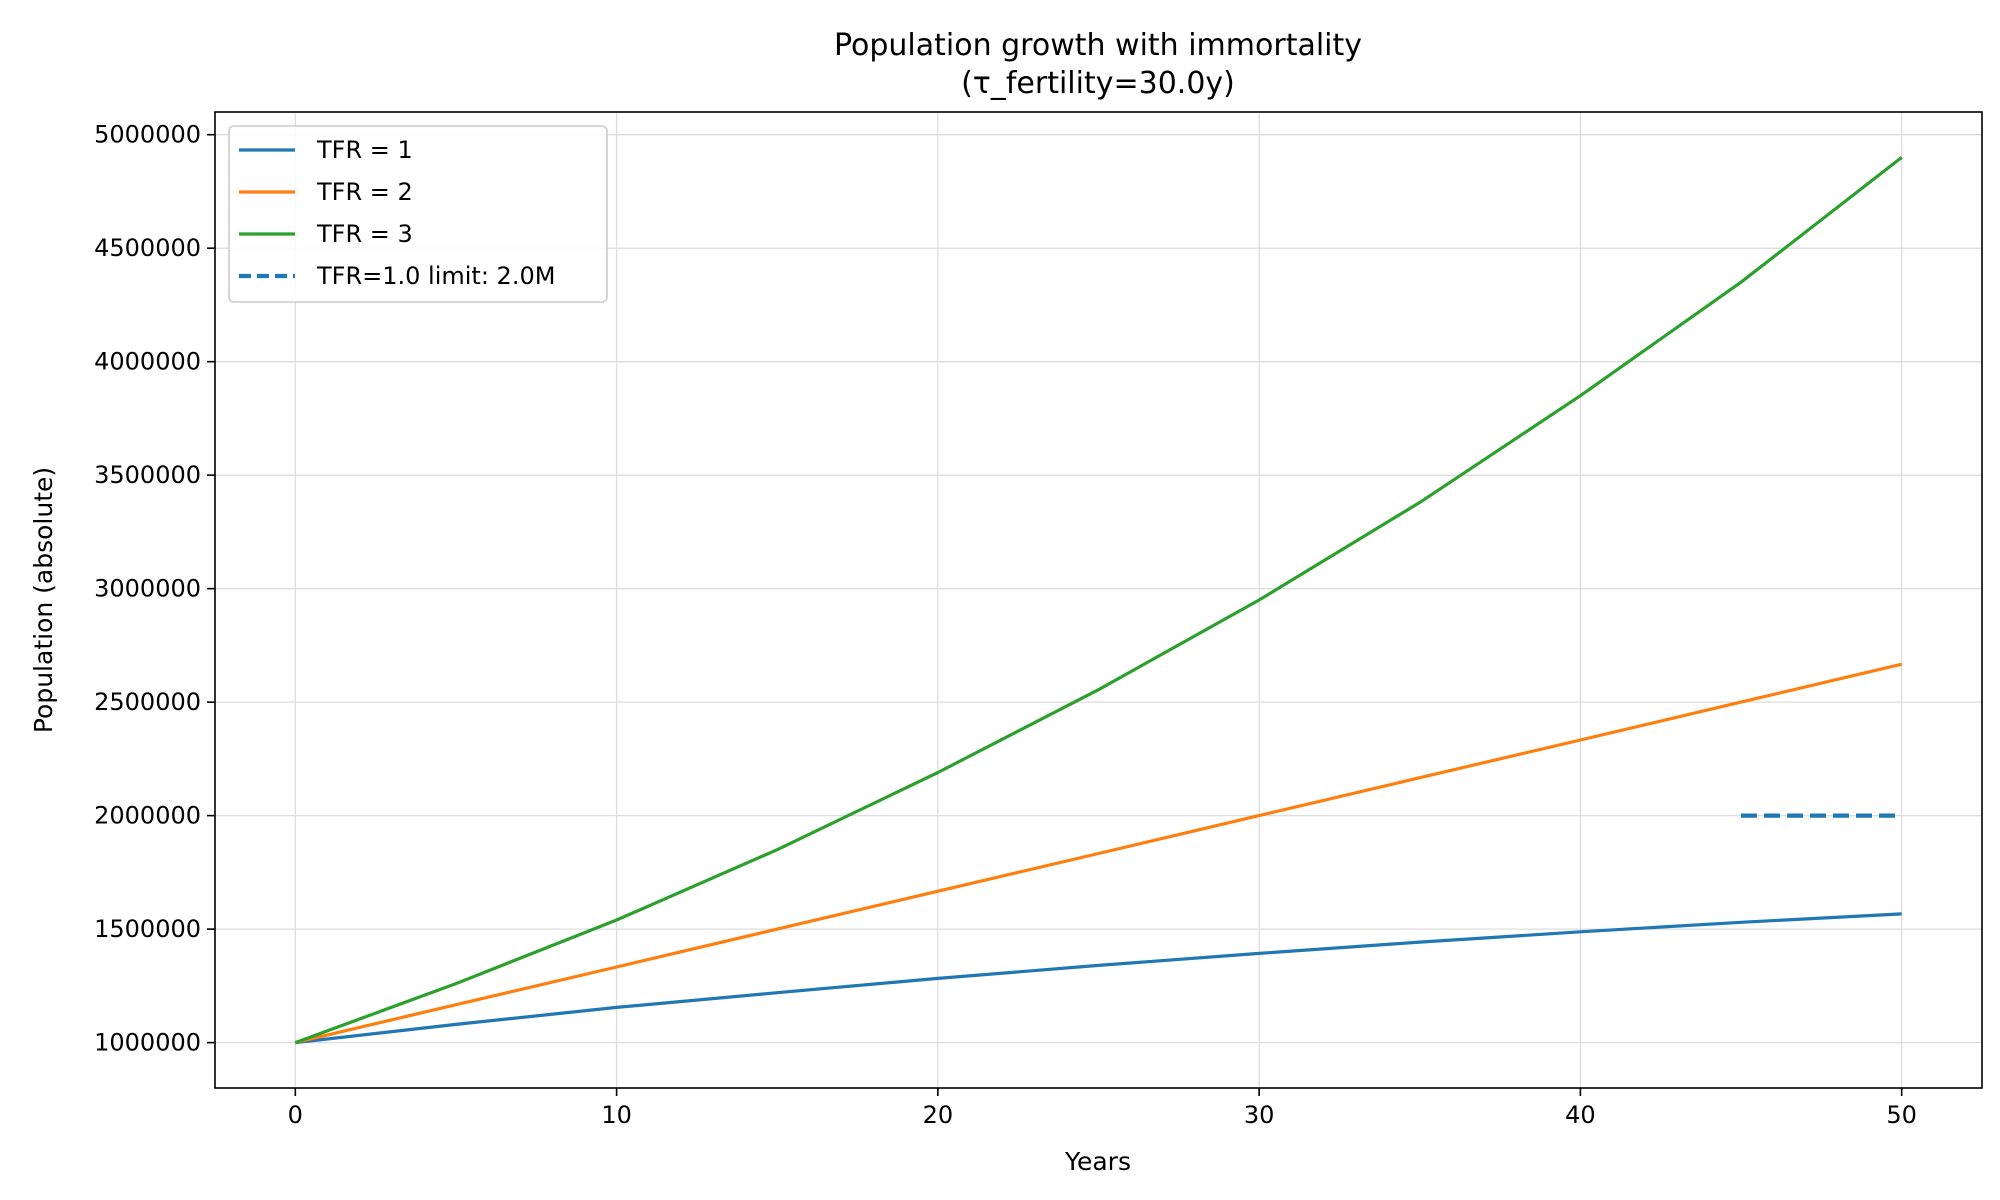  What do you see at coordinates (1097, 1161) in the screenshot?
I see `x-axis-label: Years` at bounding box center [1097, 1161].